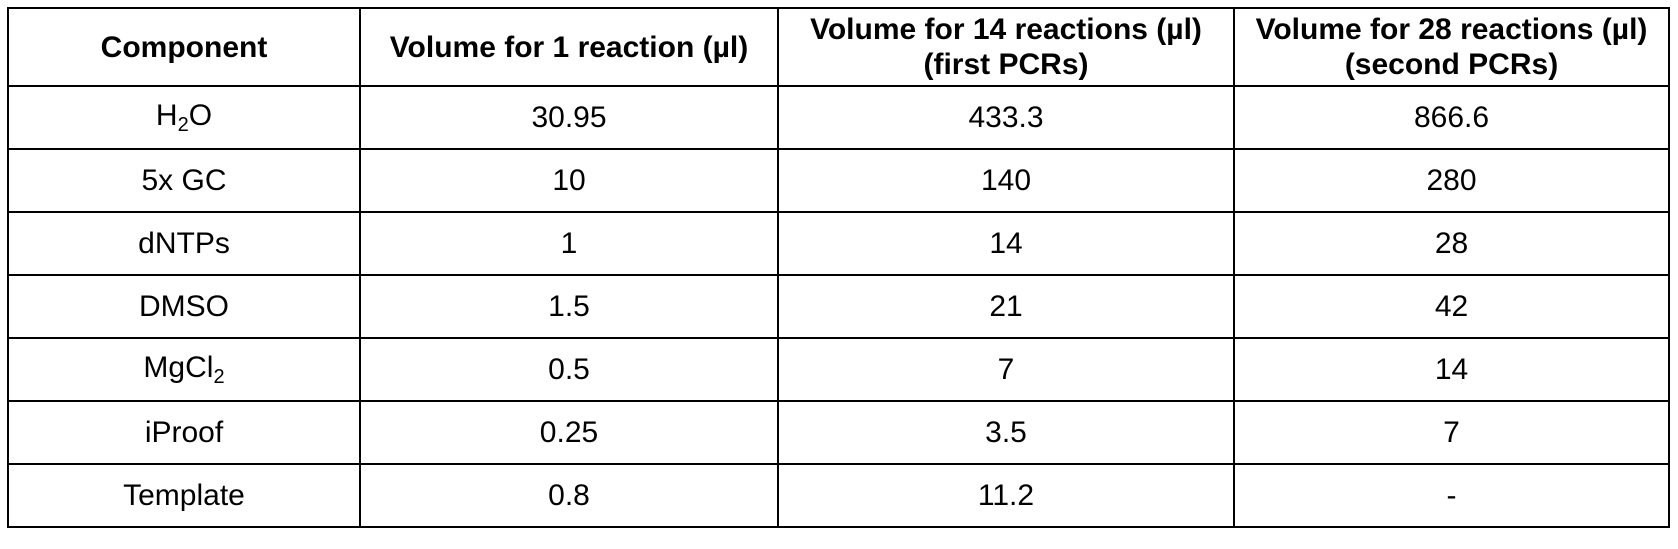  I want to click on cell-component: DMSO, so click(184, 306).